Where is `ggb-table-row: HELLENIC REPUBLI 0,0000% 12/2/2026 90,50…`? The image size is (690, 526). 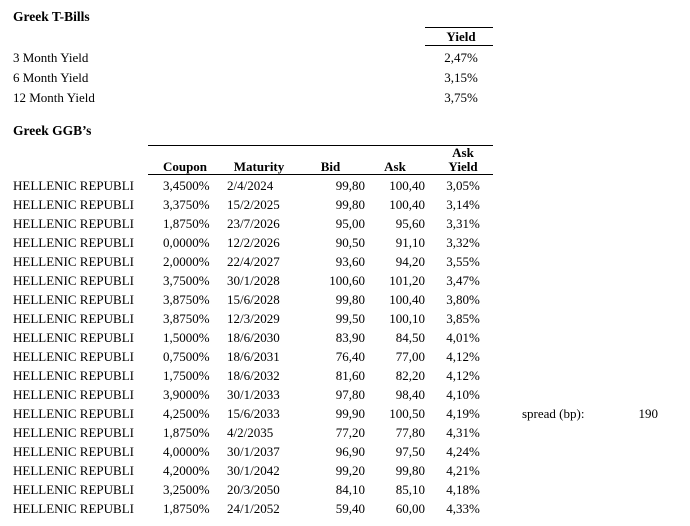
ggb-table-row: HELLENIC REPUBLI 0,0000% 12/2/2026 90,50… is located at coordinates (246, 242).